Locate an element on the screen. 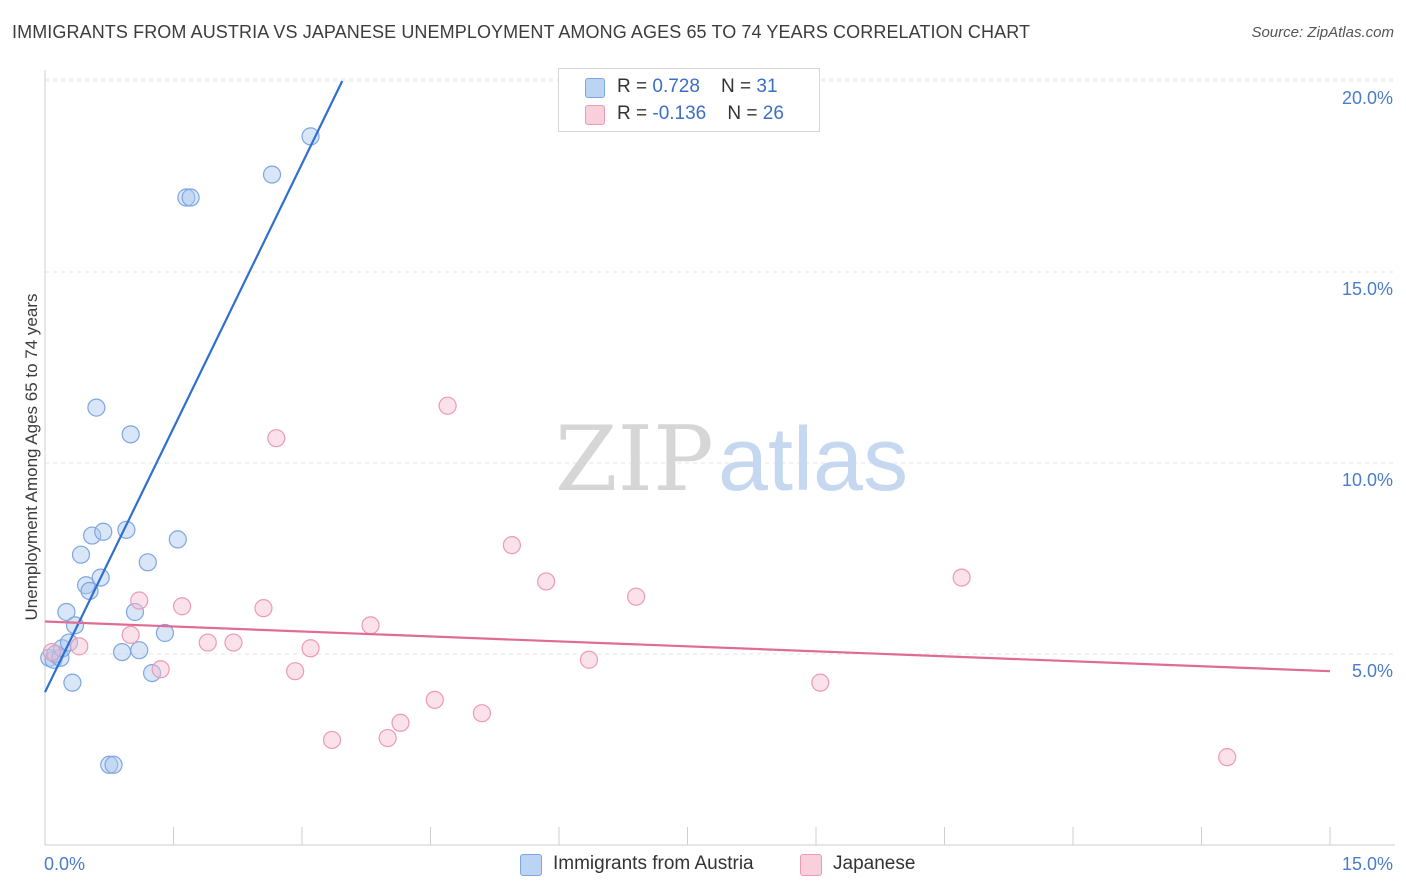 The height and width of the screenshot is (892, 1406). y-tick-label: 15.0% is located at coordinates (1367, 289).